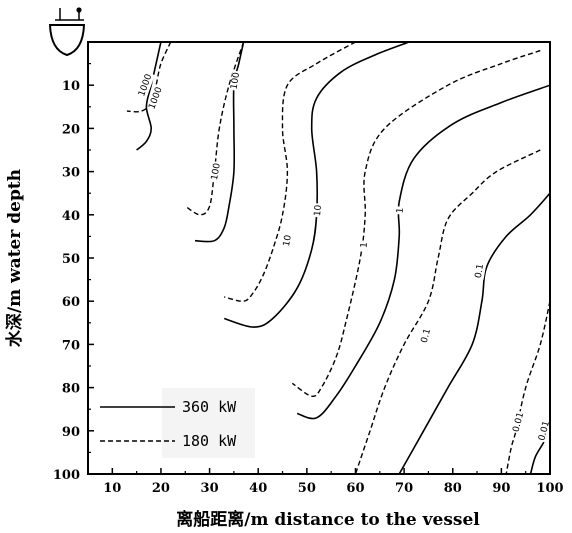 This screenshot has height=533, width=572. Describe the element at coordinates (209, 407) in the screenshot. I see `legend-360kw-label: 360 kW` at that location.